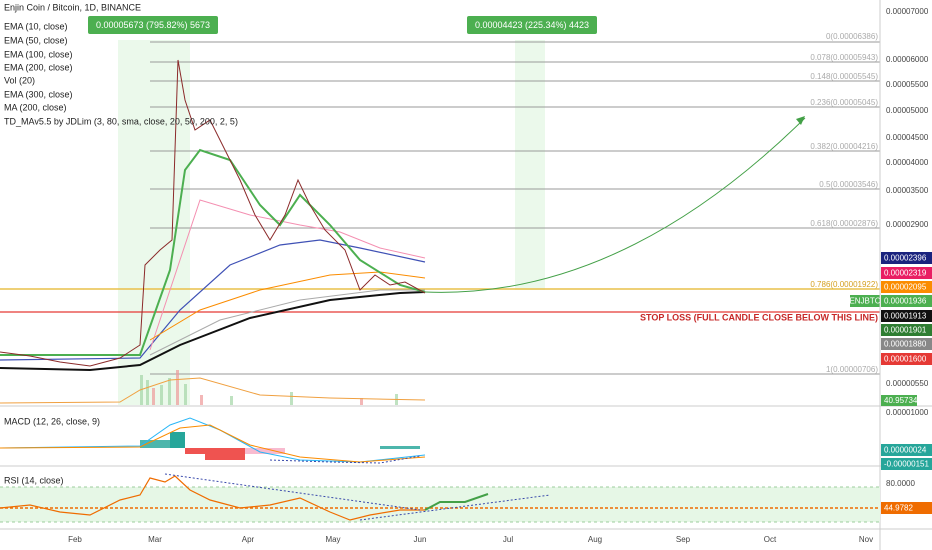 Image resolution: width=932 pixels, height=550 pixels. Describe the element at coordinates (35, 107) in the screenshot. I see `indicator: MA (200, close)` at that location.